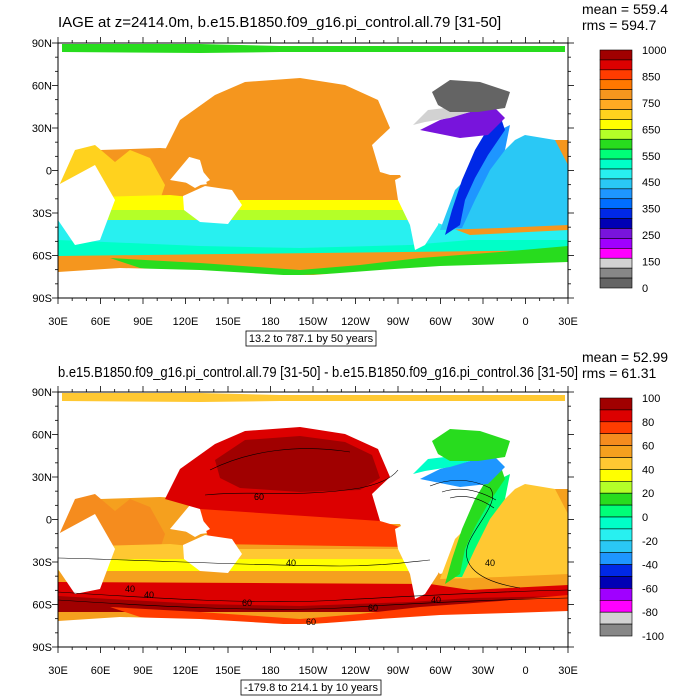  Describe the element at coordinates (619, 25) in the screenshot. I see `stat-rms: rms = 594.7` at that location.